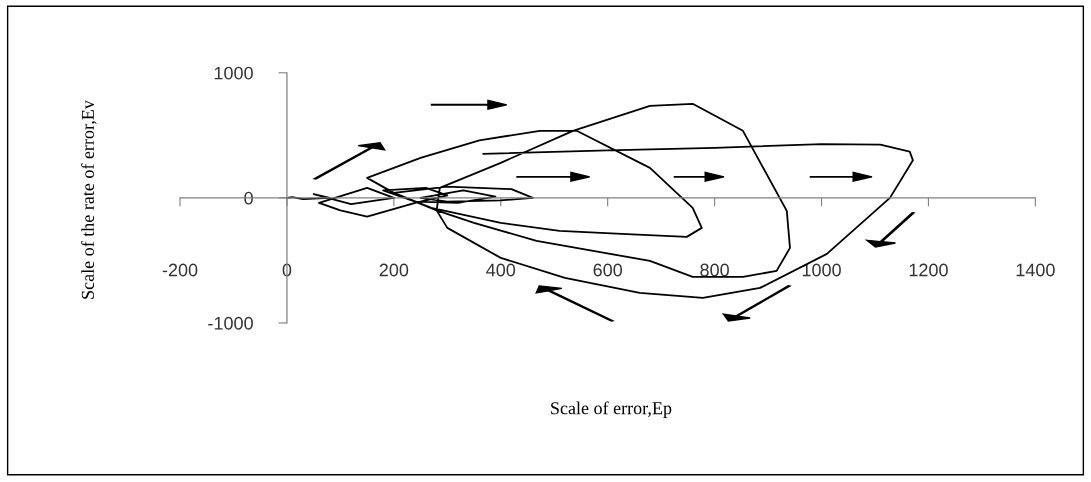  What do you see at coordinates (287, 270) in the screenshot?
I see `x-tick-label: 0` at bounding box center [287, 270].